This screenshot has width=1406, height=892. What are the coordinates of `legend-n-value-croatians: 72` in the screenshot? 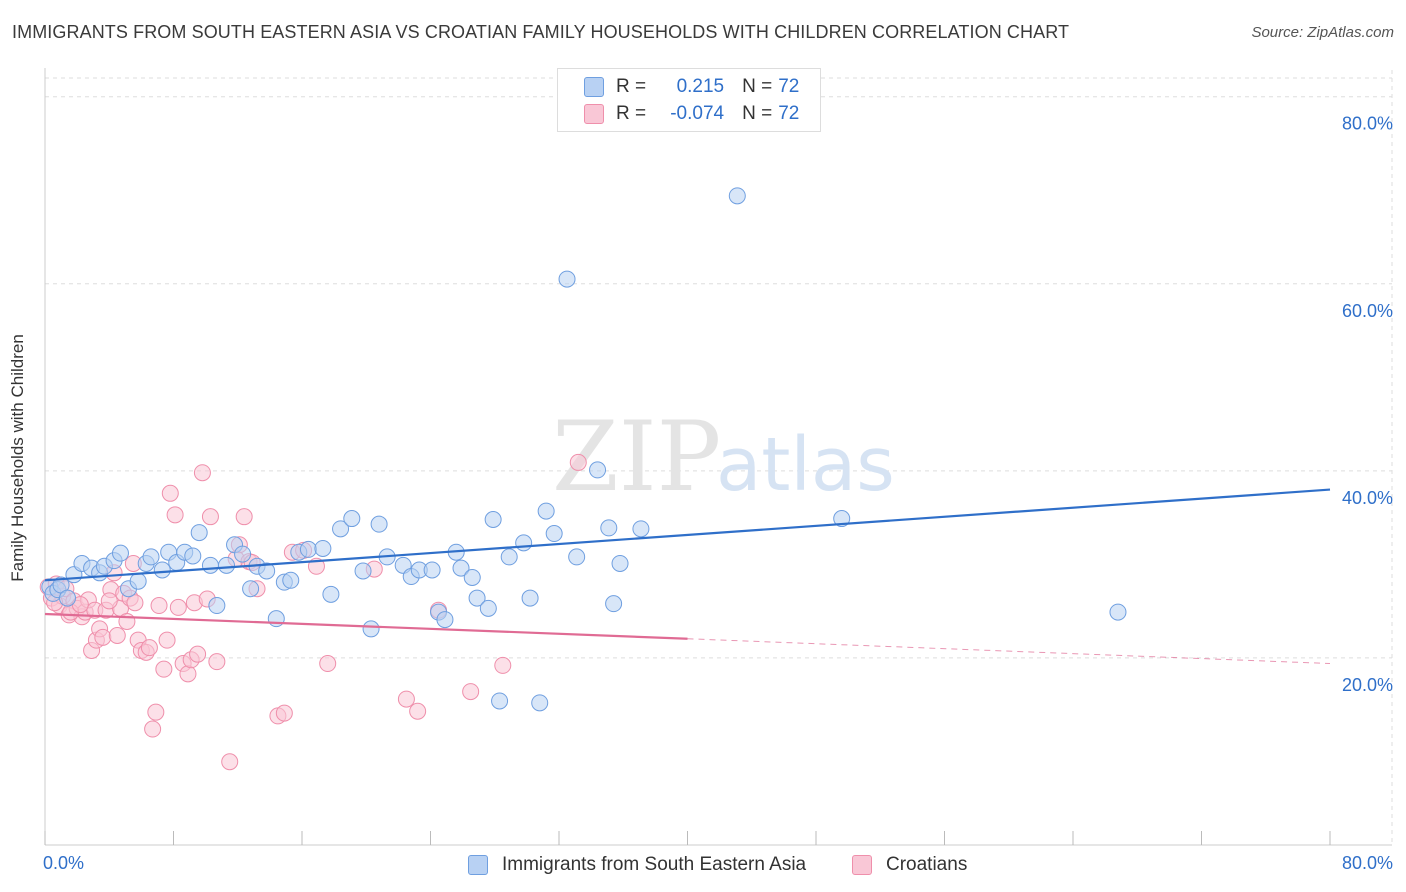 It's located at (789, 113).